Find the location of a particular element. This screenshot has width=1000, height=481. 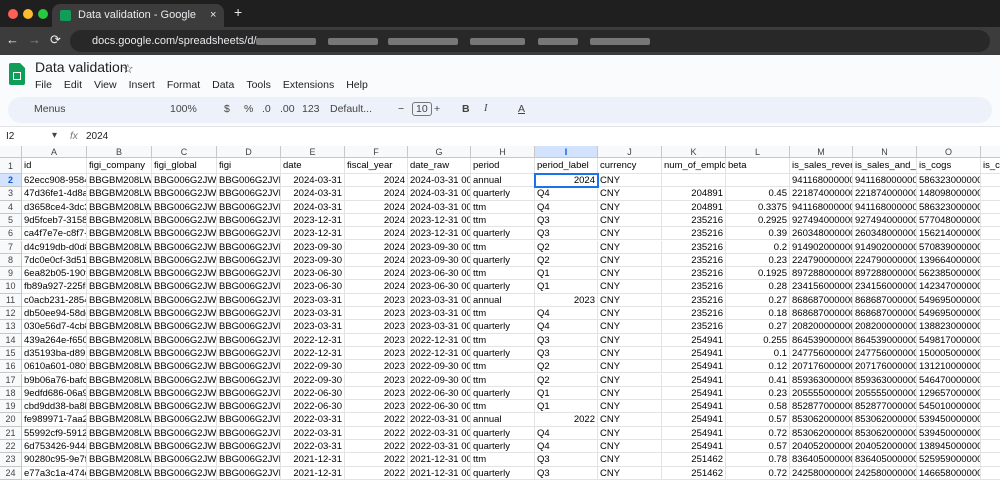

cell: 868687000000 is located at coordinates (885, 300).